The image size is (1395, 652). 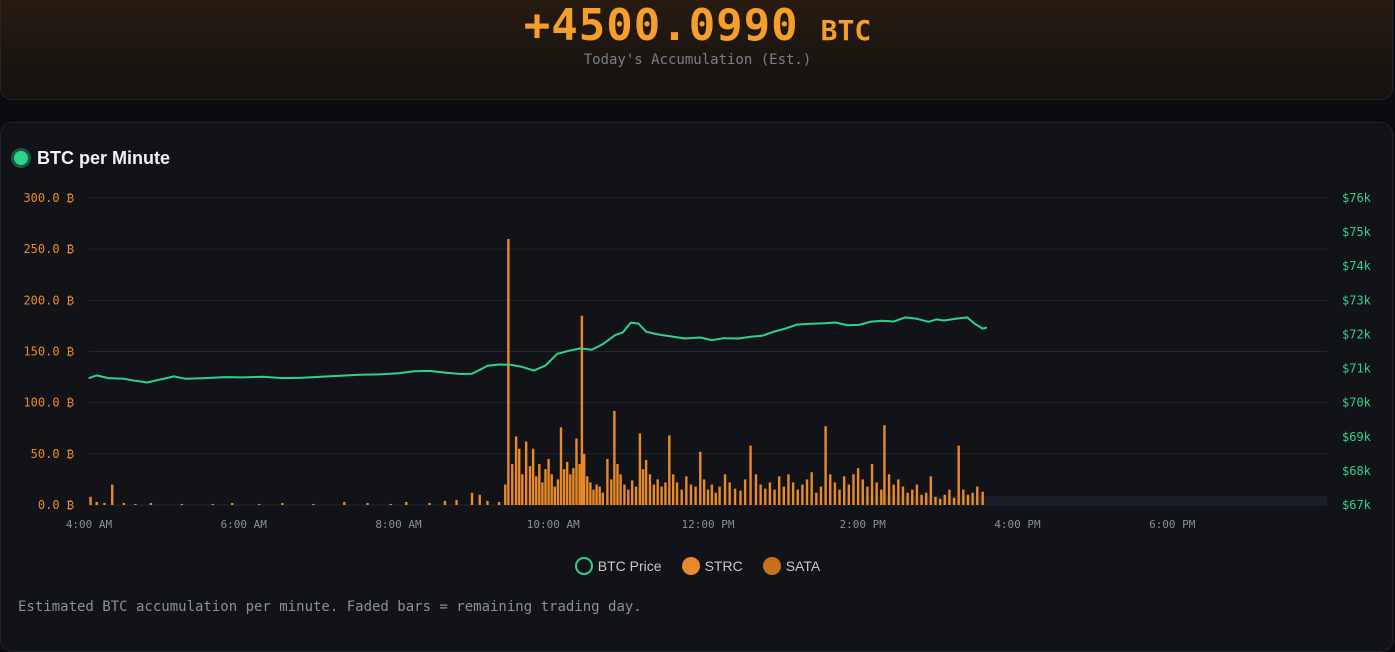 What do you see at coordinates (1172, 524) in the screenshot?
I see `x-tick-label: 6:00 PM` at bounding box center [1172, 524].